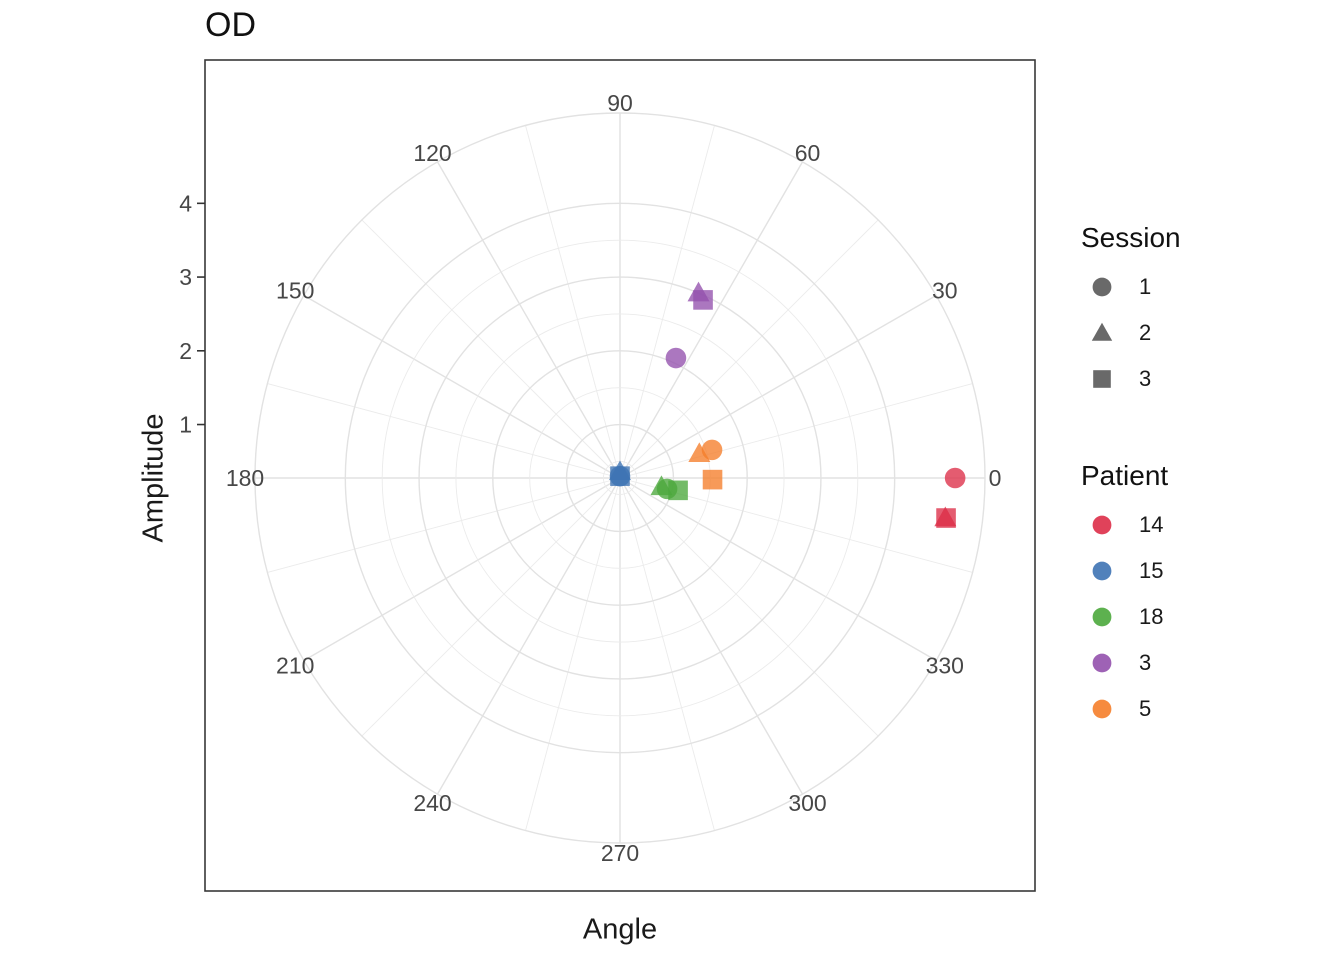 Image resolution: width=1344 pixels, height=960 pixels. I want to click on legend-item-patient-18: 18, so click(1124, 617).